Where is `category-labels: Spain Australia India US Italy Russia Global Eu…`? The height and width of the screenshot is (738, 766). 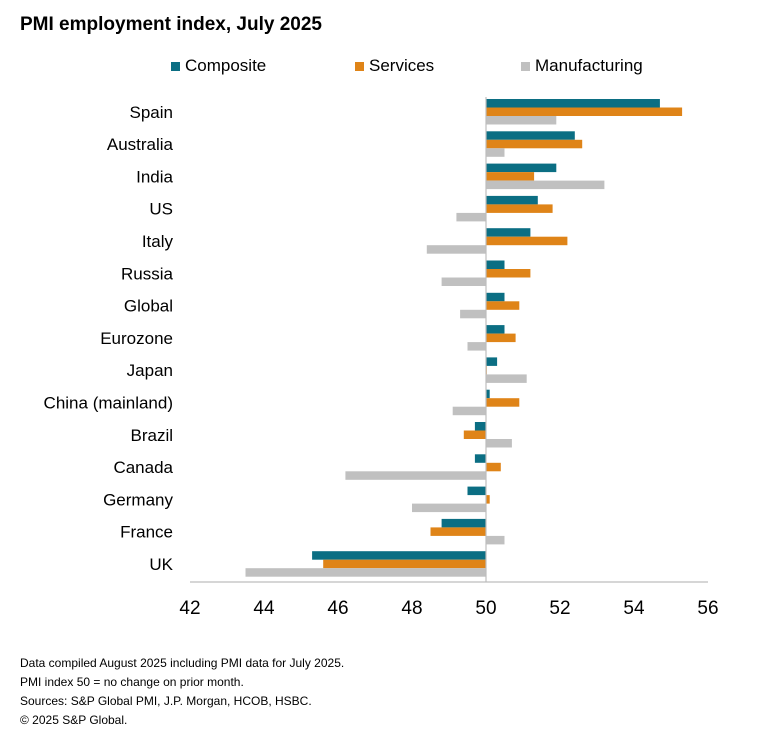 category-labels: Spain Australia India US Italy Russia Global Eu… is located at coordinates (109, 338).